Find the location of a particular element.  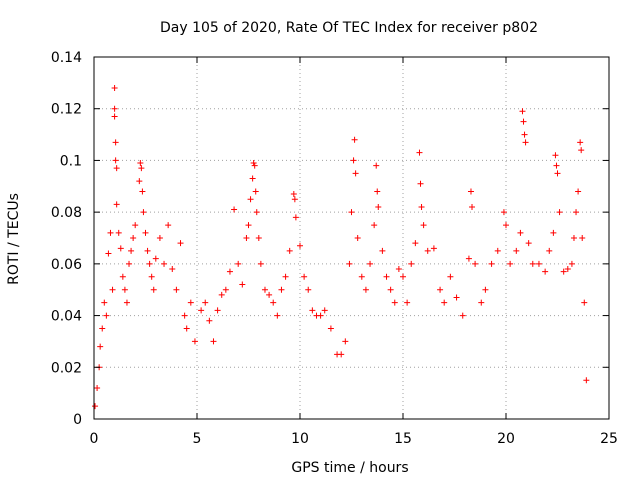

y-tick-label: 0.04 is located at coordinates (66, 317).